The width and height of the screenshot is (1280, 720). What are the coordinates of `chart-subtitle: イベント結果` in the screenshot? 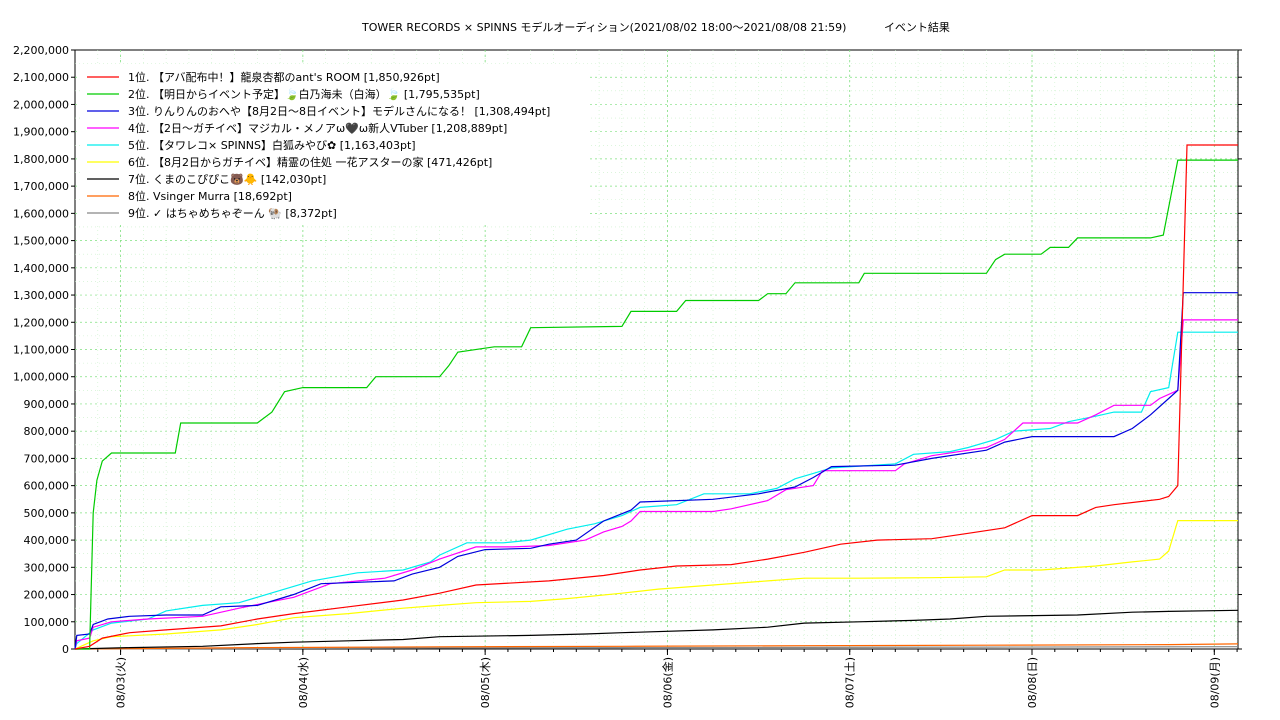 It's located at (917, 27).